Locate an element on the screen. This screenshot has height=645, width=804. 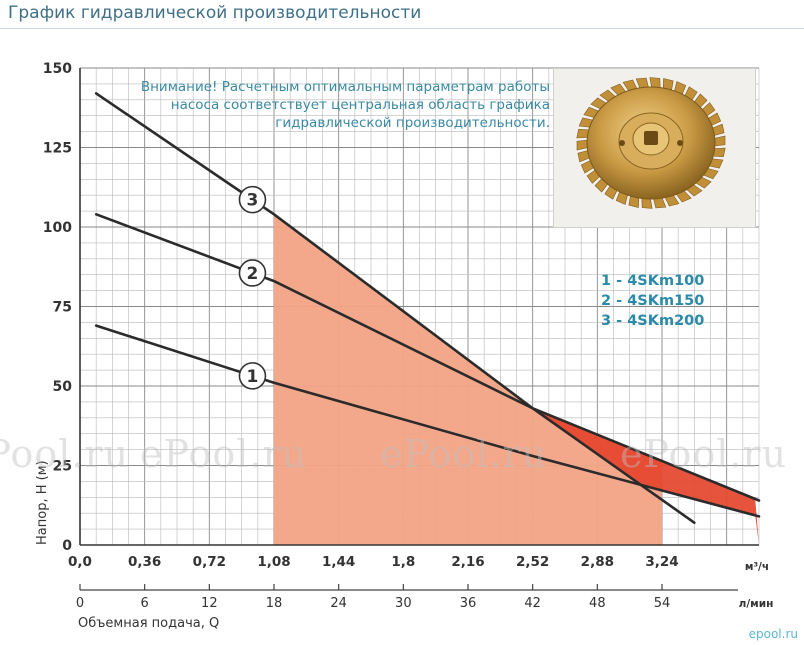
x-unit-m3h: м³/ч is located at coordinates (757, 567).